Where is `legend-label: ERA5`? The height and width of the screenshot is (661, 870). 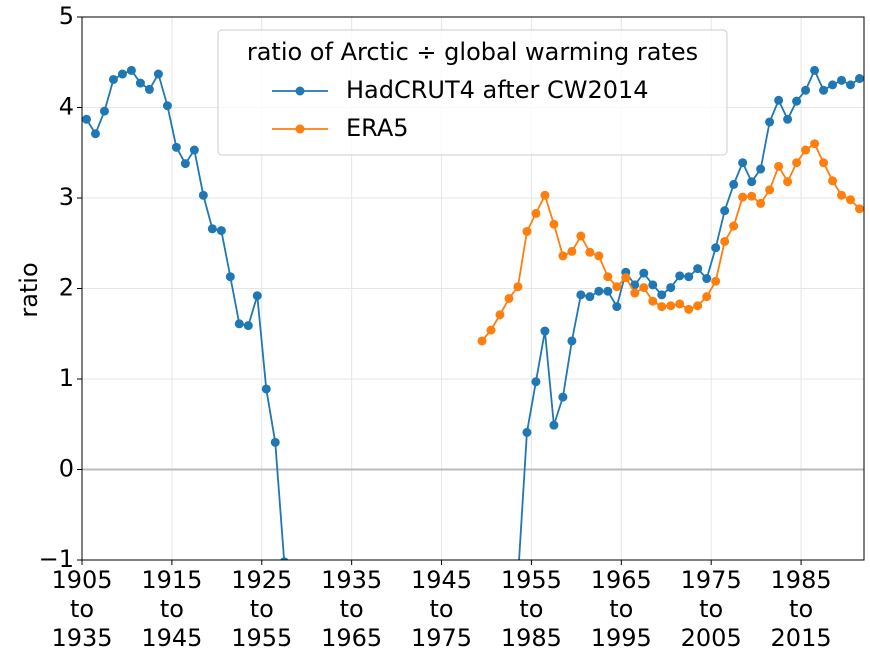 legend-label: ERA5 is located at coordinates (377, 128).